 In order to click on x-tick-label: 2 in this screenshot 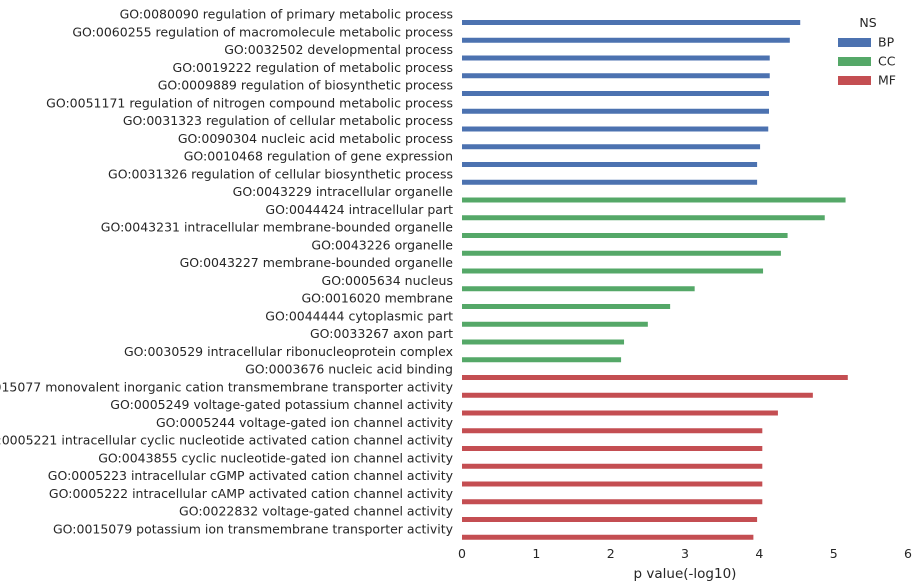, I will do `click(611, 553)`.